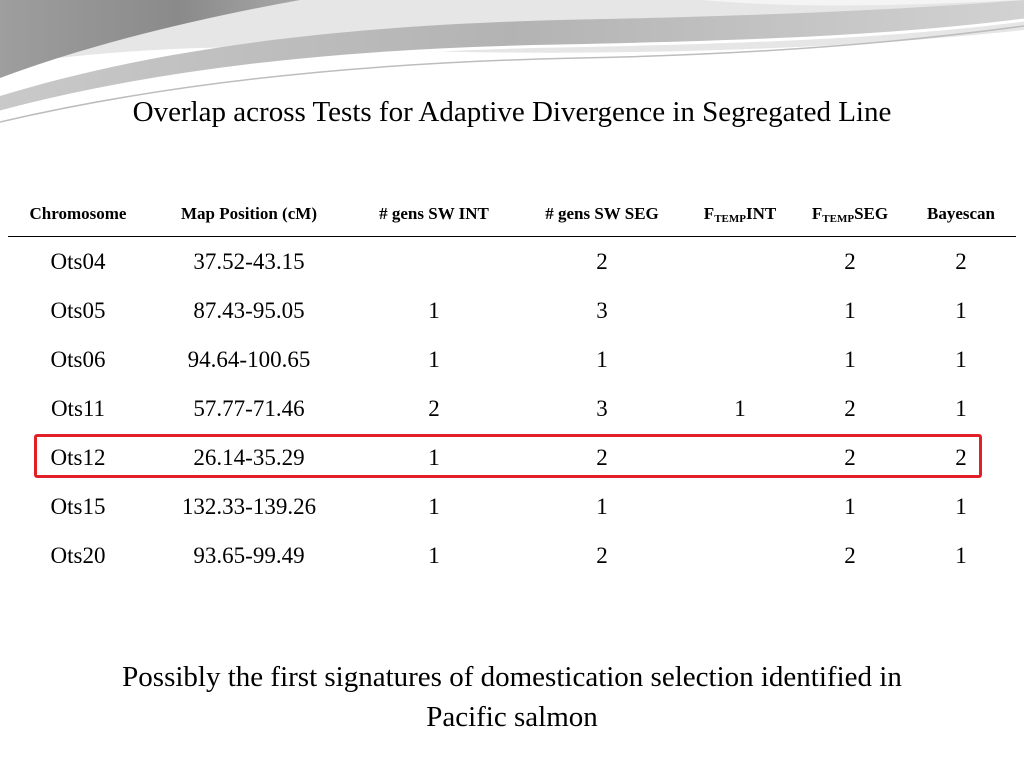 This screenshot has height=768, width=1024. I want to click on table-row: Ots04 37.52-43.15 2 2 2, so click(512, 262).